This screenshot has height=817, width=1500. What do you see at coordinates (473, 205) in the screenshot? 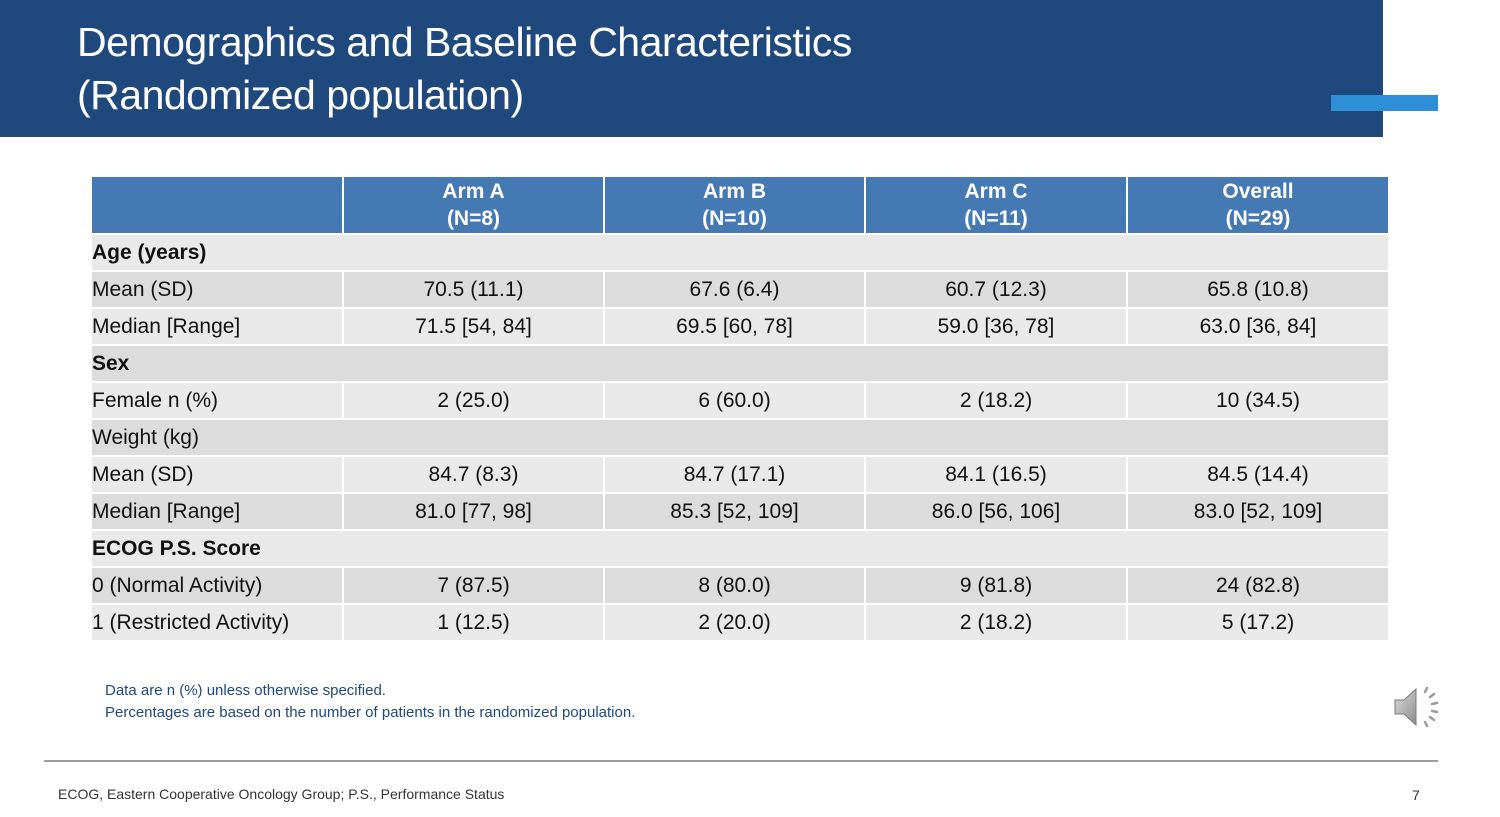
I see `header-cell-arm-a: Arm A (N=8)` at bounding box center [473, 205].